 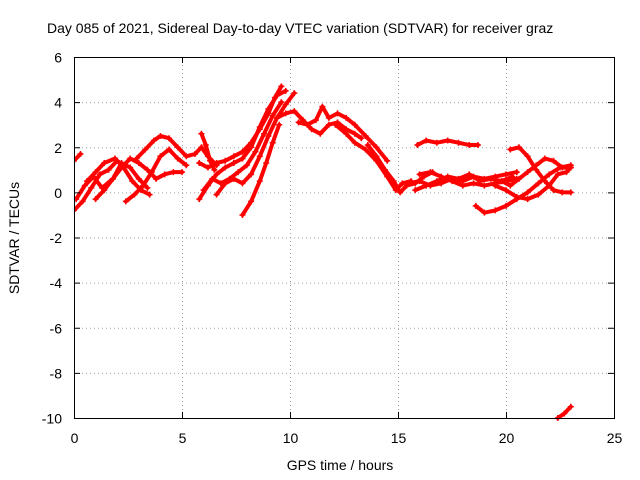 I want to click on x-tick-label: 25, so click(x=615, y=438).